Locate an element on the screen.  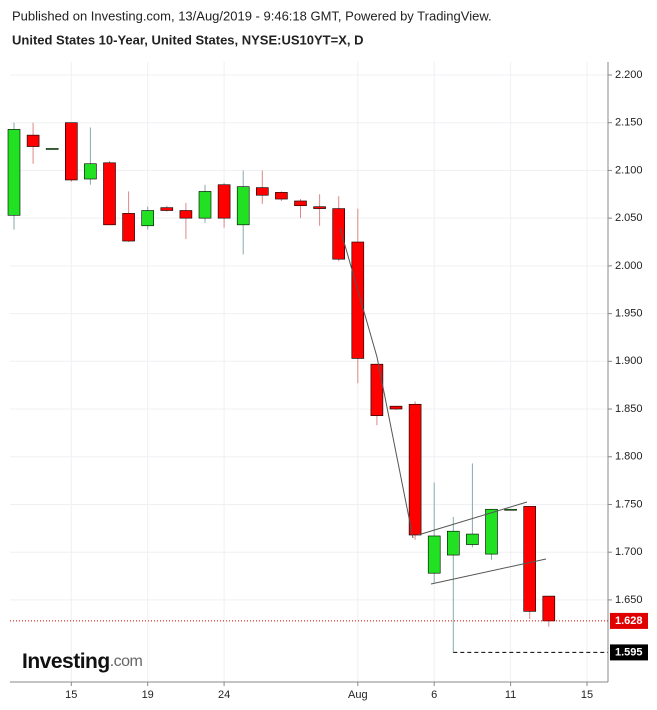
x-tick-label: Aug is located at coordinates (358, 695).